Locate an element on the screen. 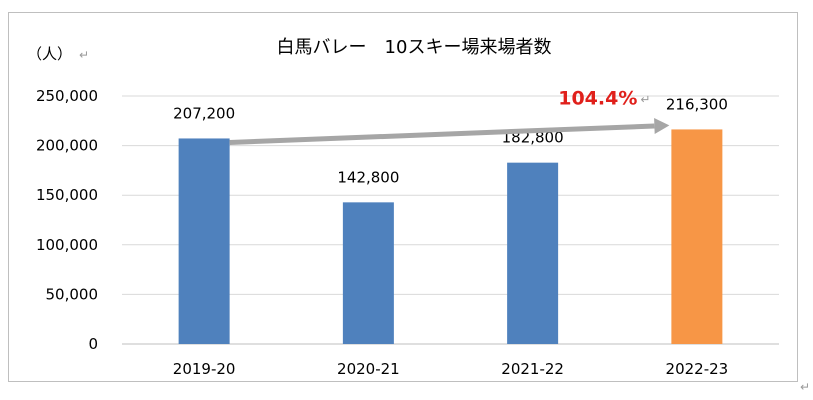 The image size is (813, 400). growth-percentage-label: 104.4% is located at coordinates (597, 98).